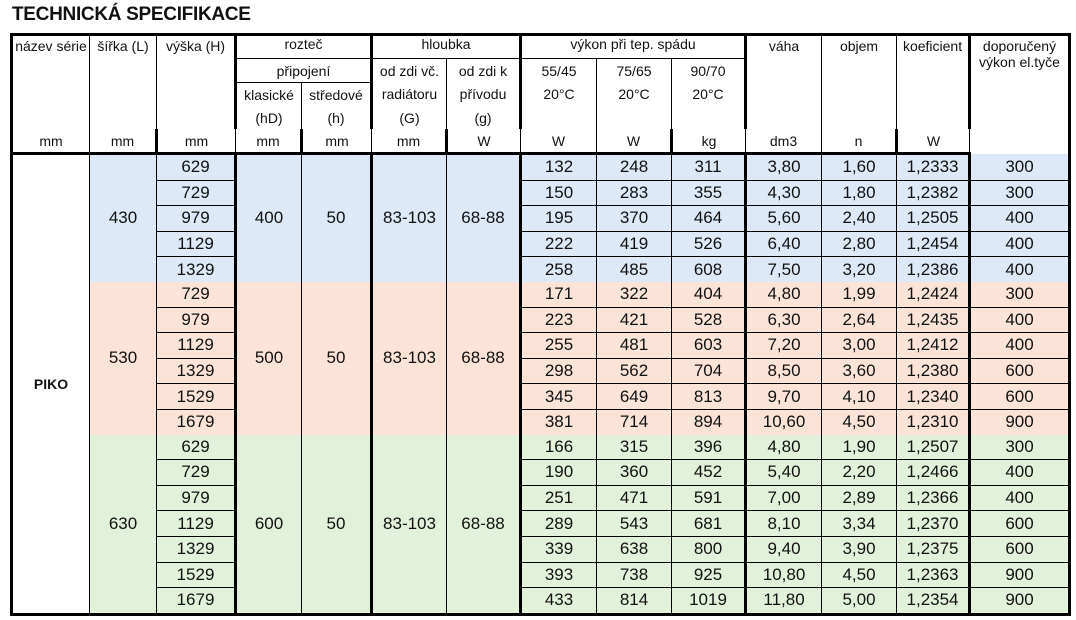 This screenshot has width=1076, height=620. What do you see at coordinates (783, 422) in the screenshot?
I see `vaha-cell: 10,60` at bounding box center [783, 422].